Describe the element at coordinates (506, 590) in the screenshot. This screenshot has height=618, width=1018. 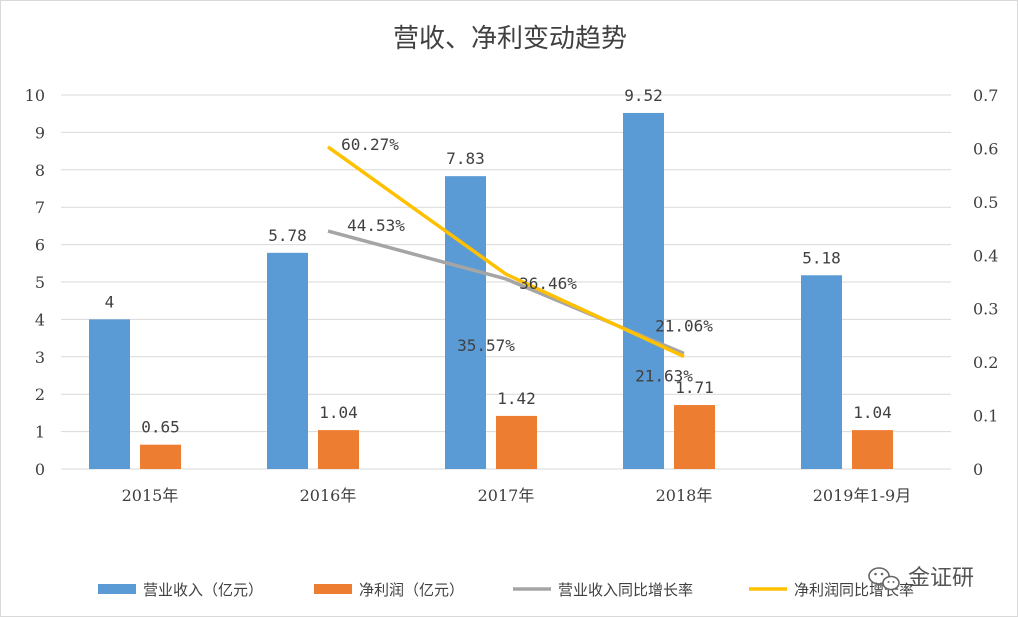
I see `legend: 营业收入（亿元） 净利润（亿元） 营业收入同比增长率 净利润同比增长率` at that location.